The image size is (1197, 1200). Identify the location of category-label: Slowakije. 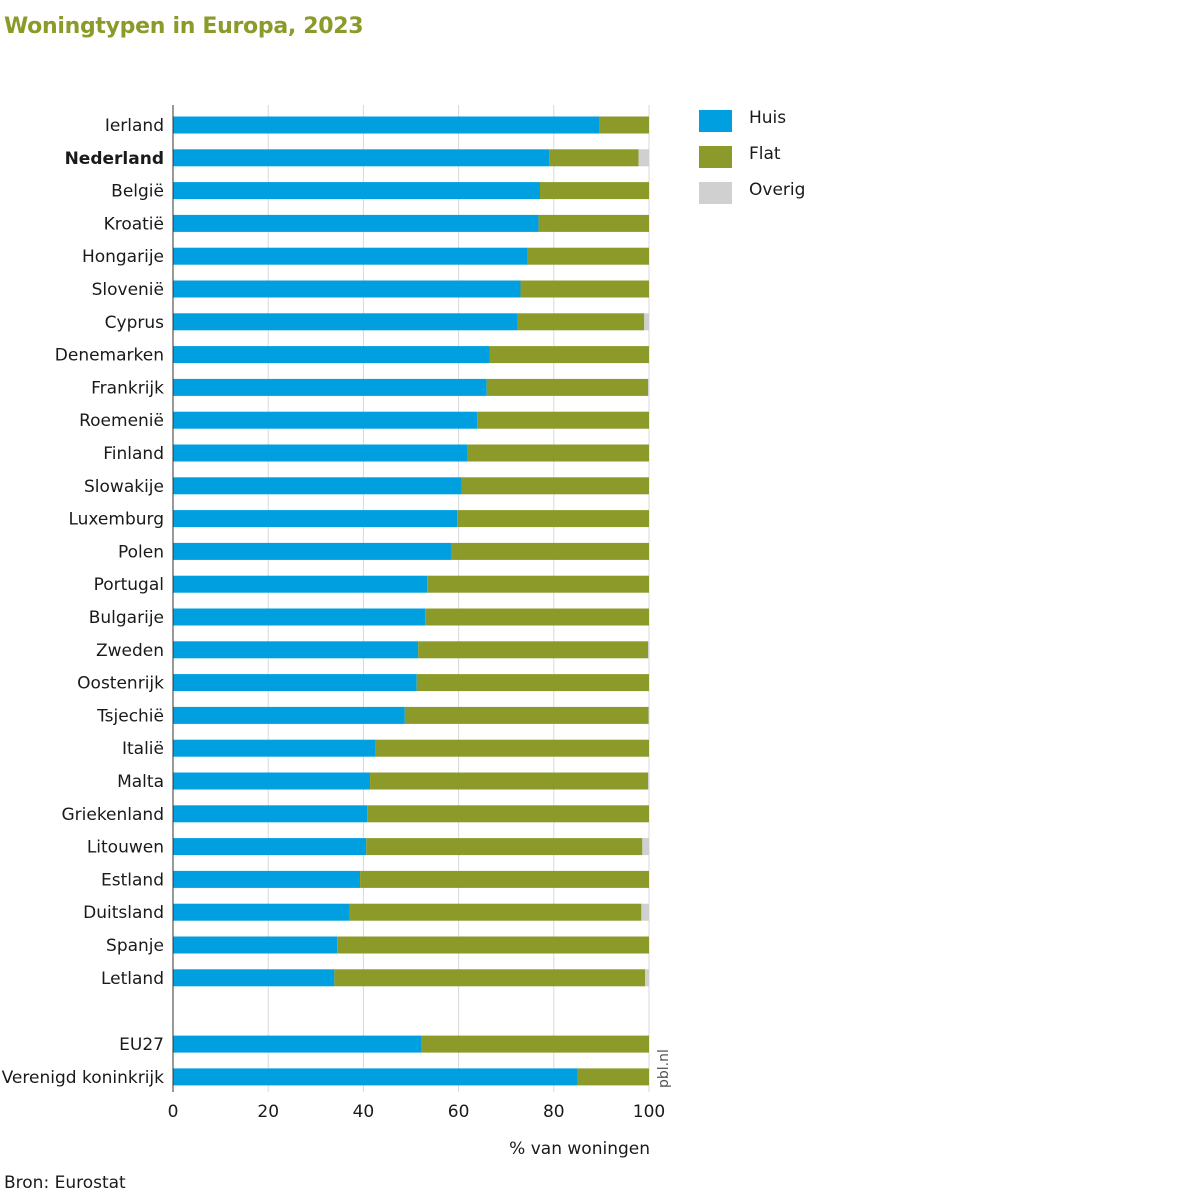
(124, 487).